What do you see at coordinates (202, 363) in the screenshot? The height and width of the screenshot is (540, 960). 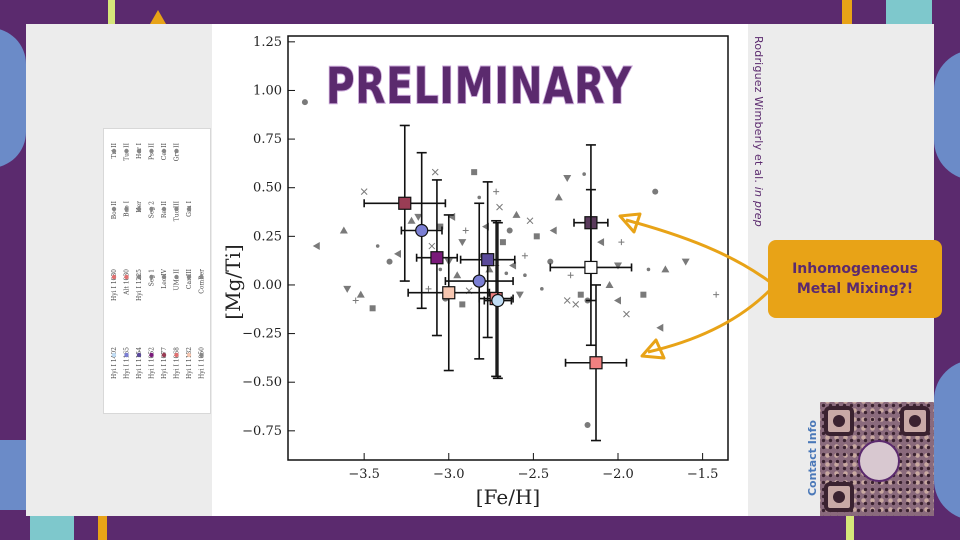 I see `legend-entry-label: Hyi I 1050` at bounding box center [202, 363].